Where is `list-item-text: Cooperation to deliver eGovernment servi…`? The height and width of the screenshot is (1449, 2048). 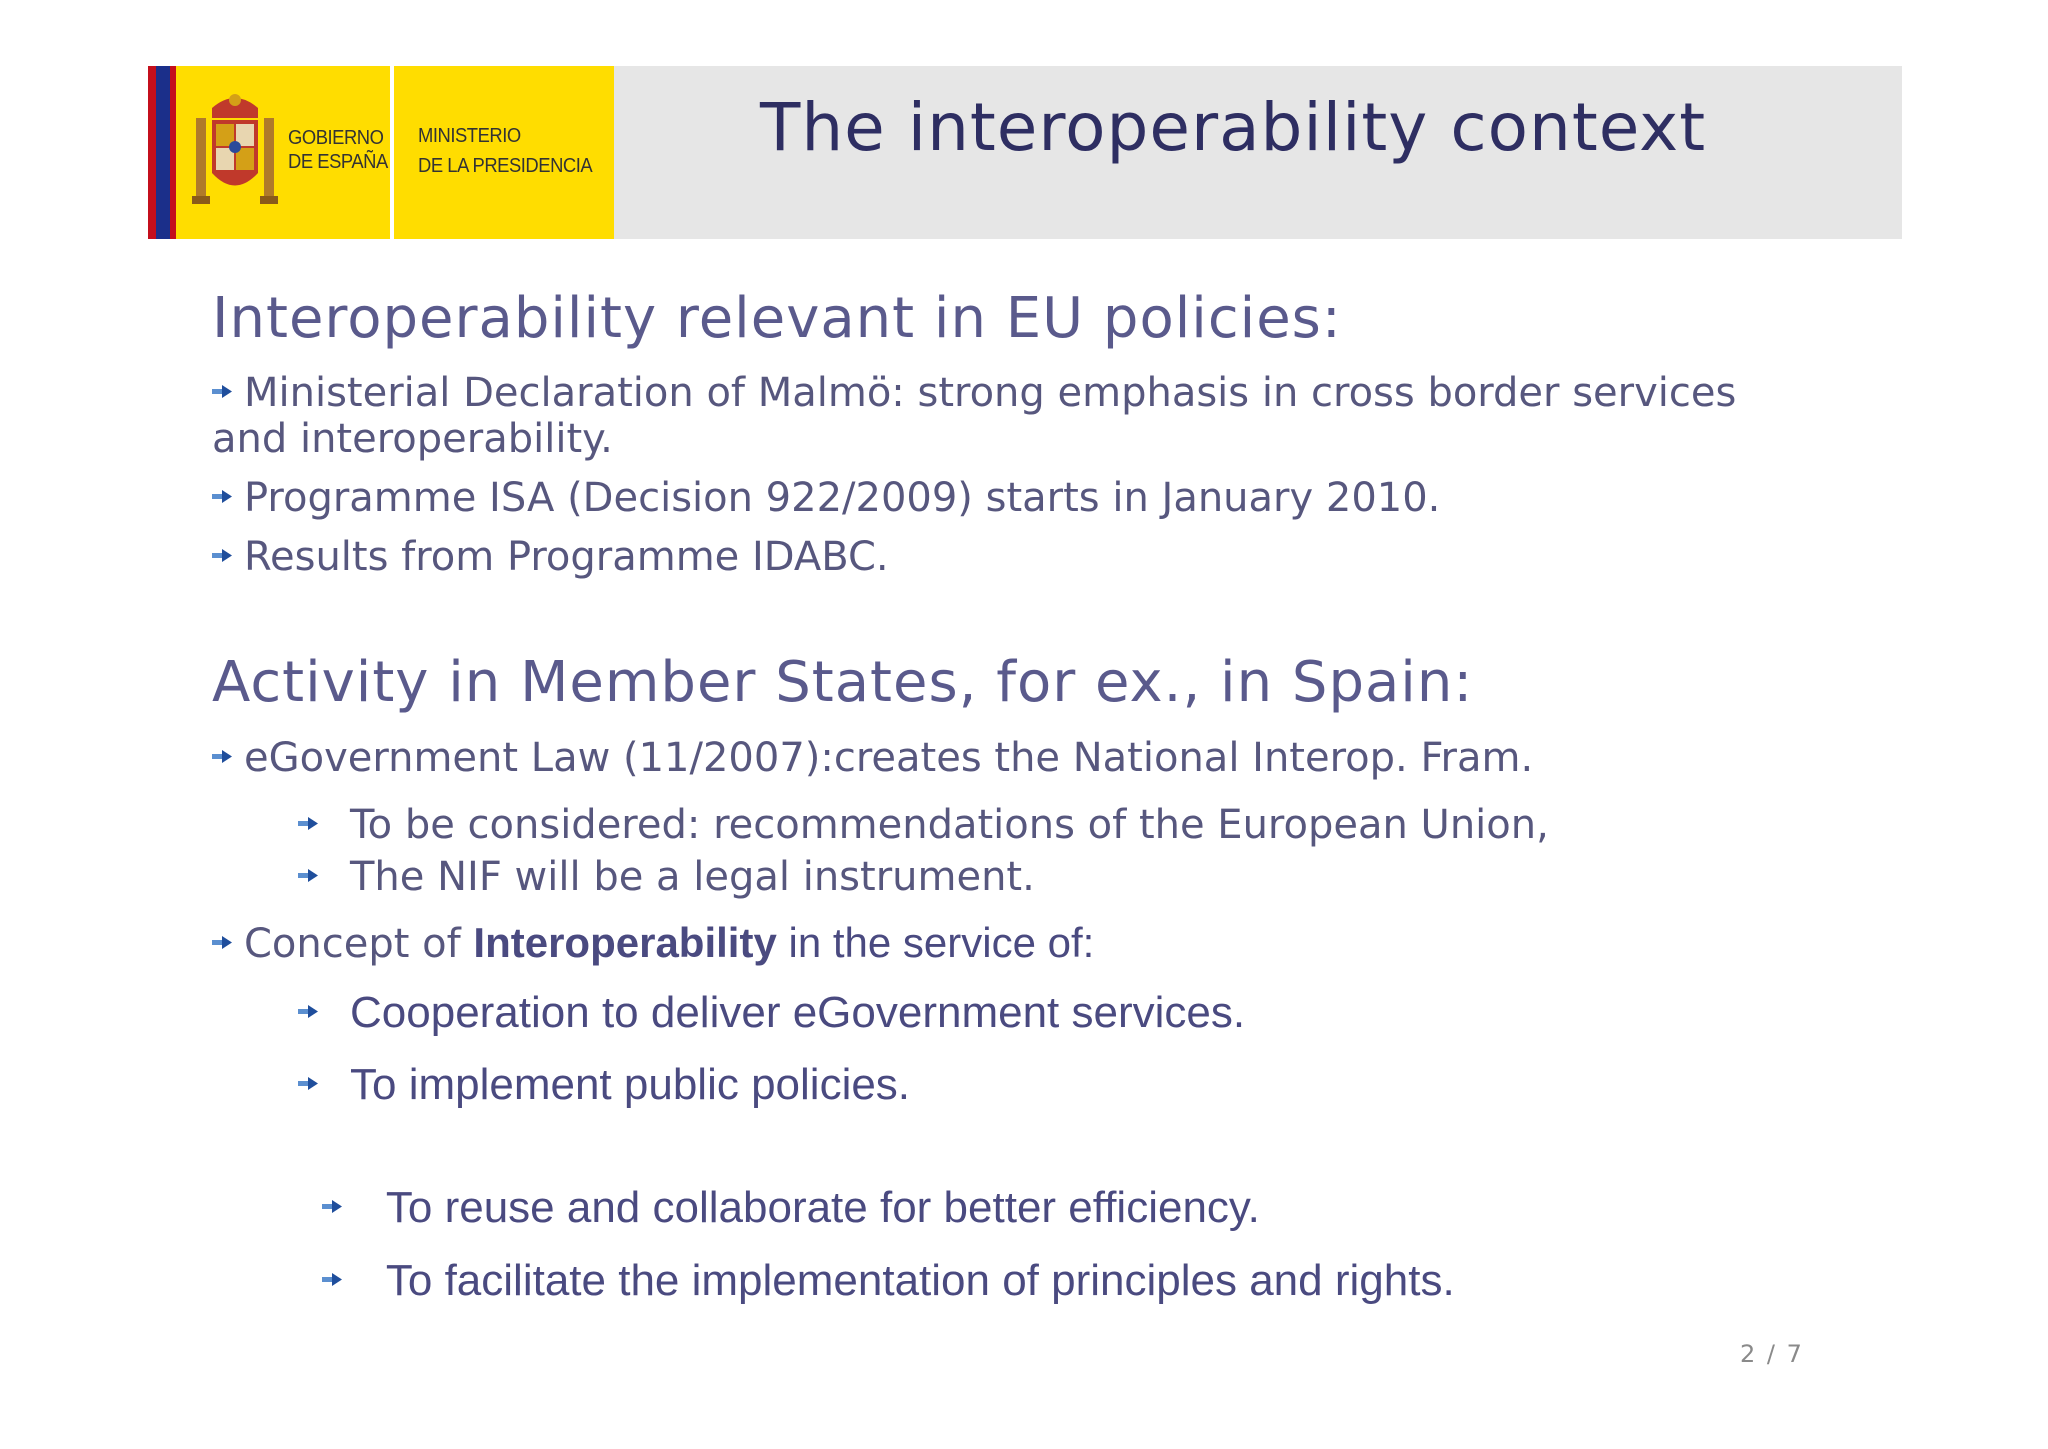
list-item-text: Cooperation to deliver eGovernment servi… is located at coordinates (798, 1012).